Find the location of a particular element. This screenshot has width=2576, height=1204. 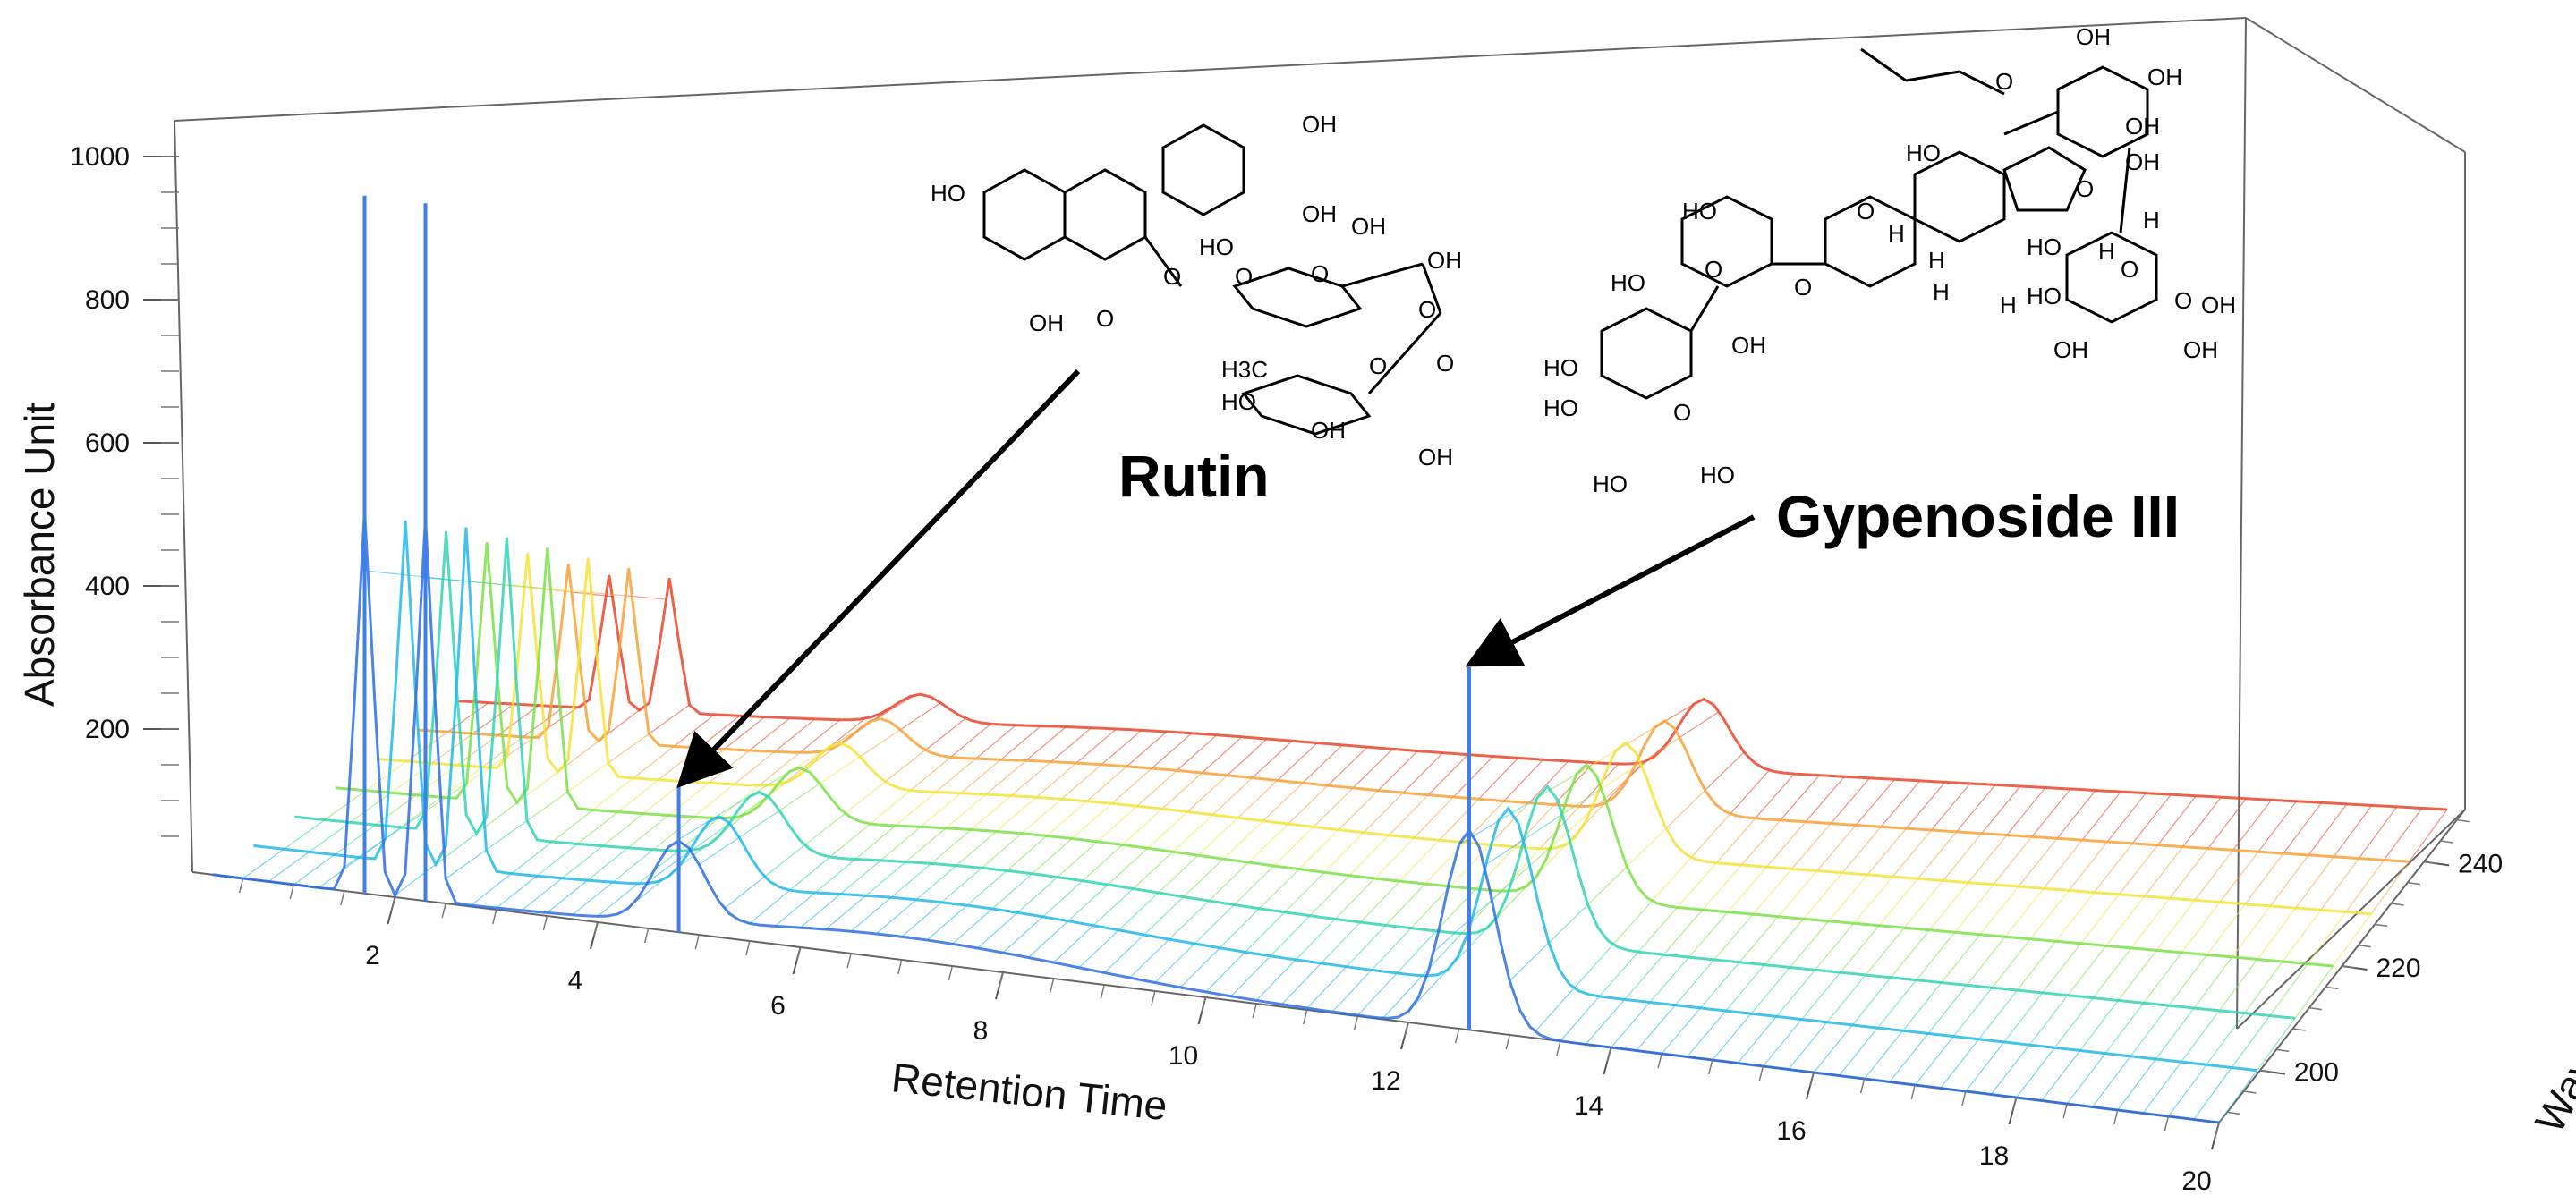

rutin-structure is located at coordinates (1212, 279).